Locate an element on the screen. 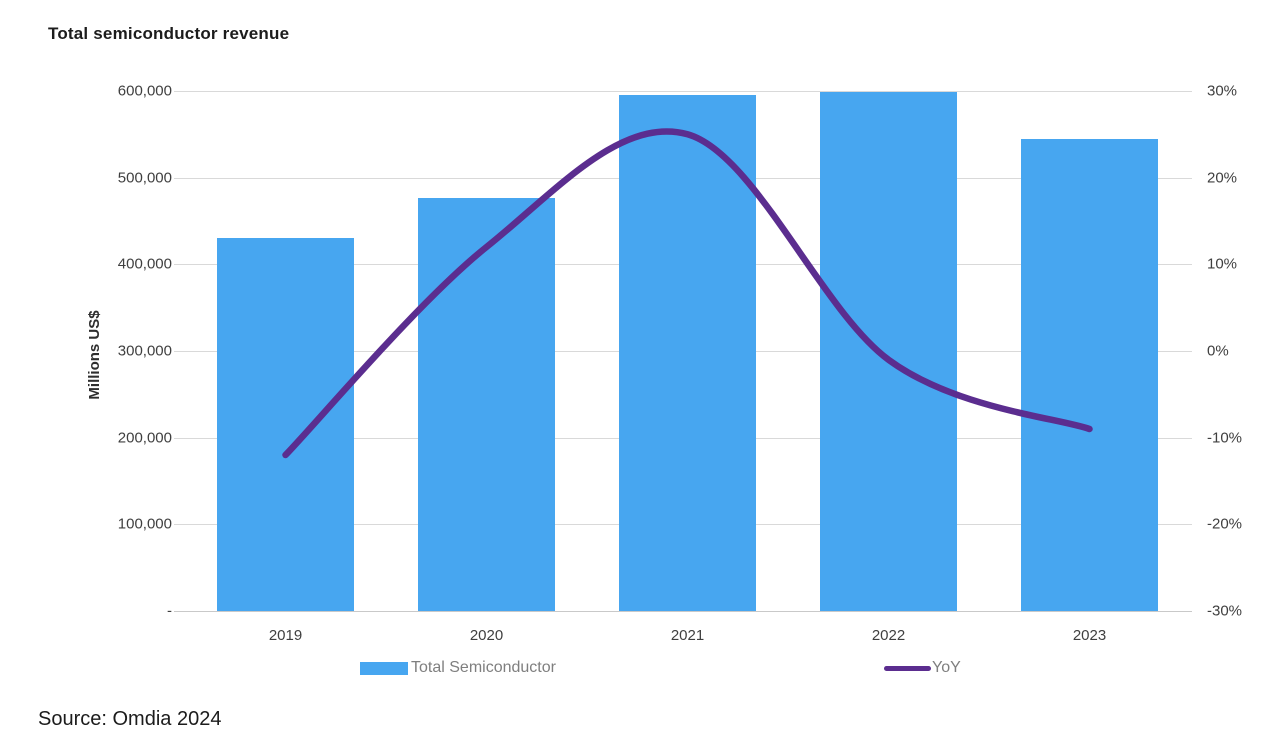  legend-line-label: YoY is located at coordinates (946, 667).